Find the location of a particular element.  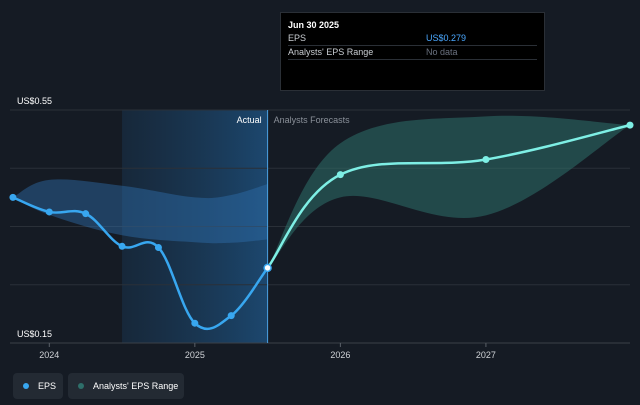

analysts-forecasts-label: Analysts Forecasts is located at coordinates (312, 120).